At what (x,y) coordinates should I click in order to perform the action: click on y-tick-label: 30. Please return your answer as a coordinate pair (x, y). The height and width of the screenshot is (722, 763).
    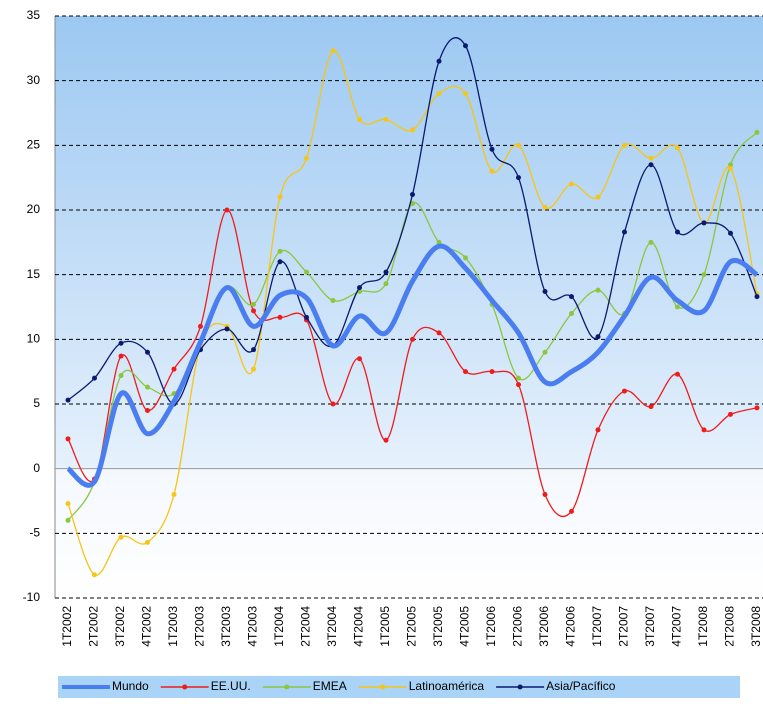
    Looking at the image, I should click on (34, 80).